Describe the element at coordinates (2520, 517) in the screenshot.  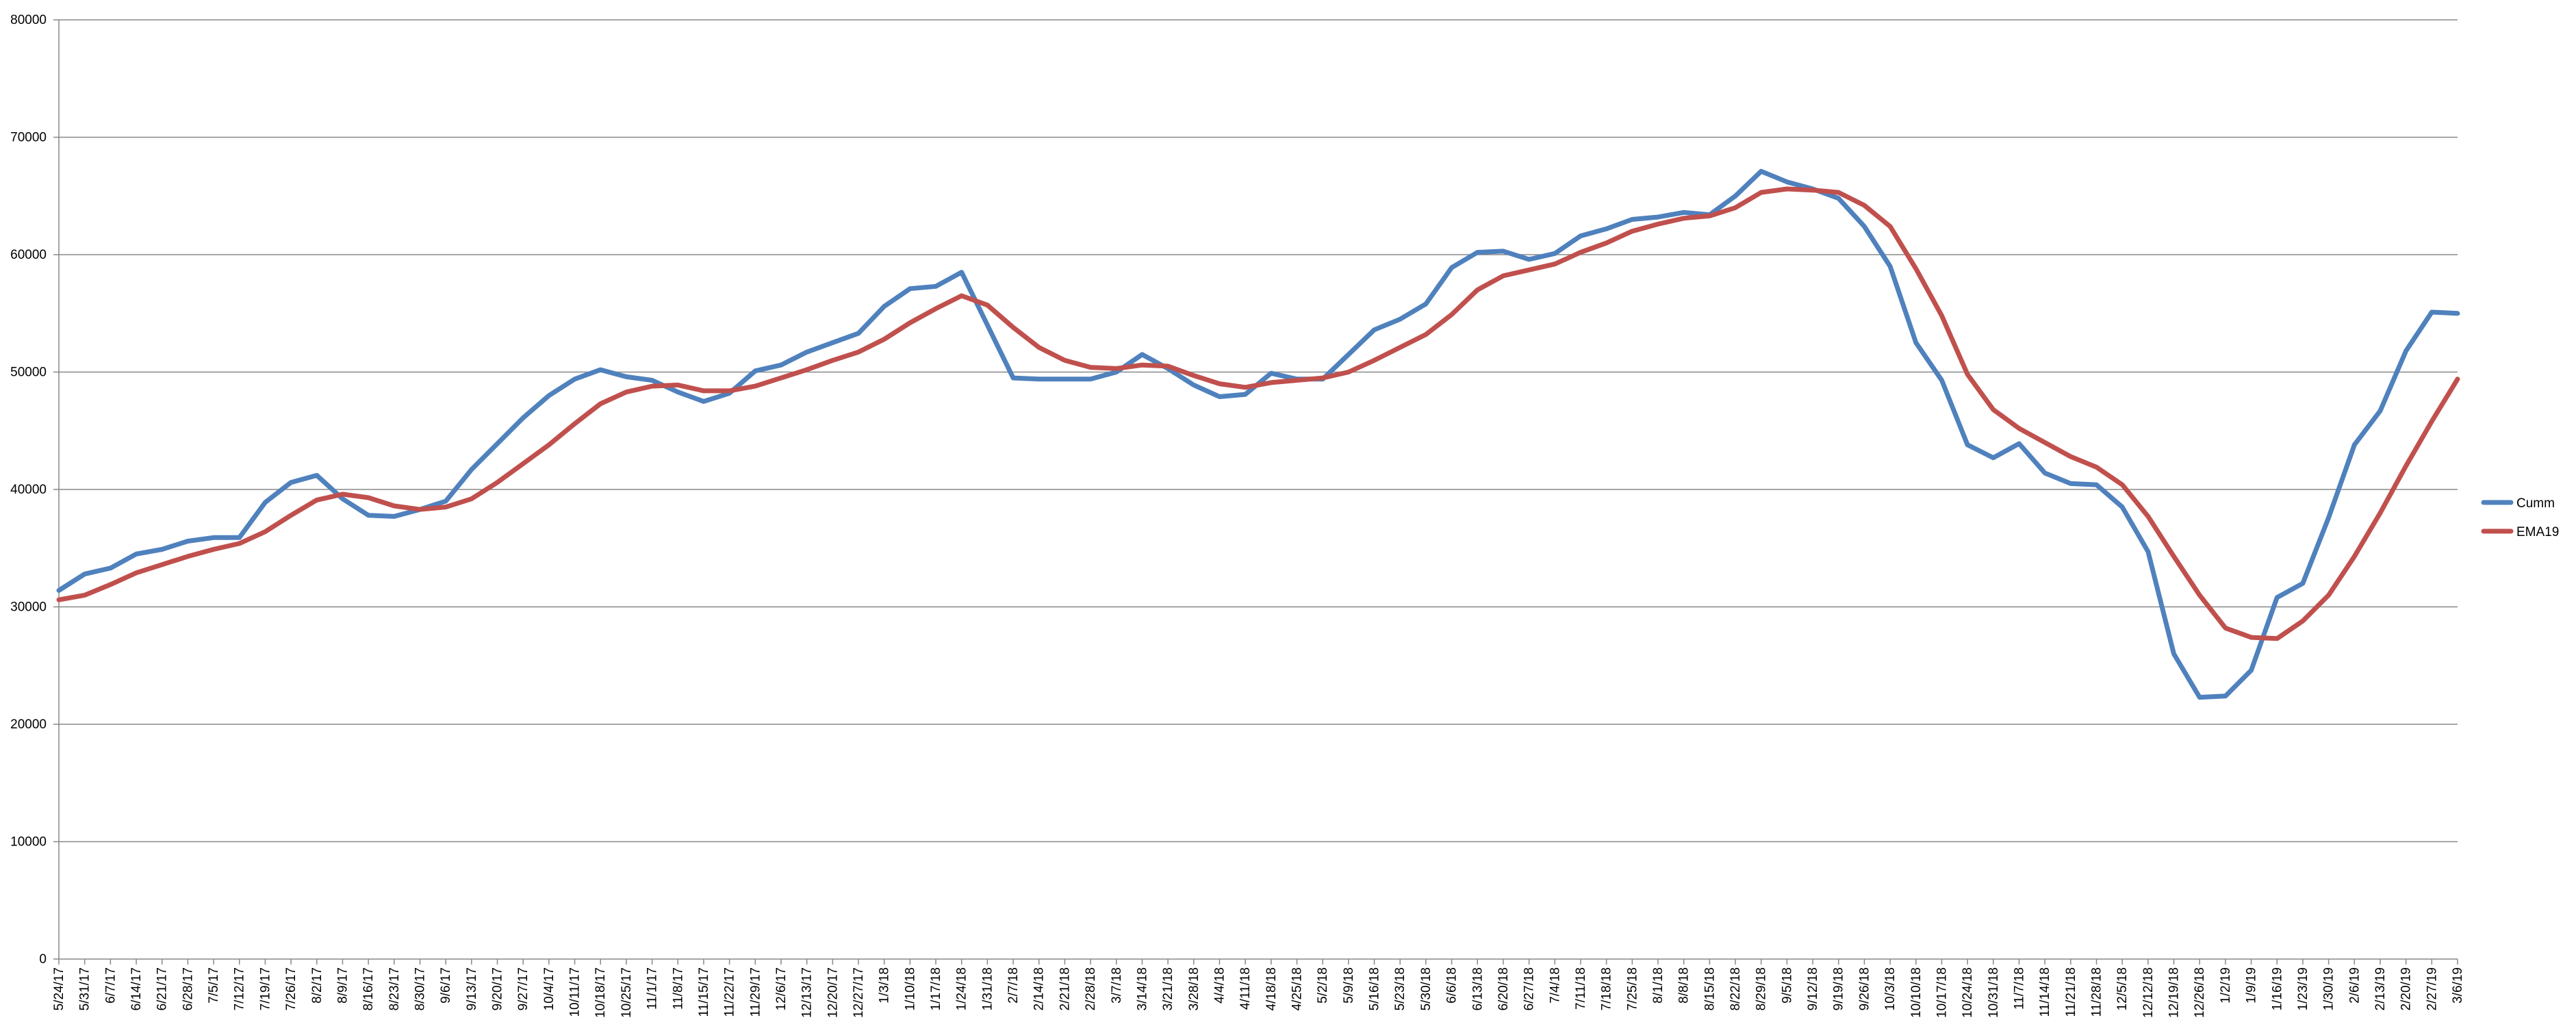
I see `legend: Cumm EMA19` at that location.